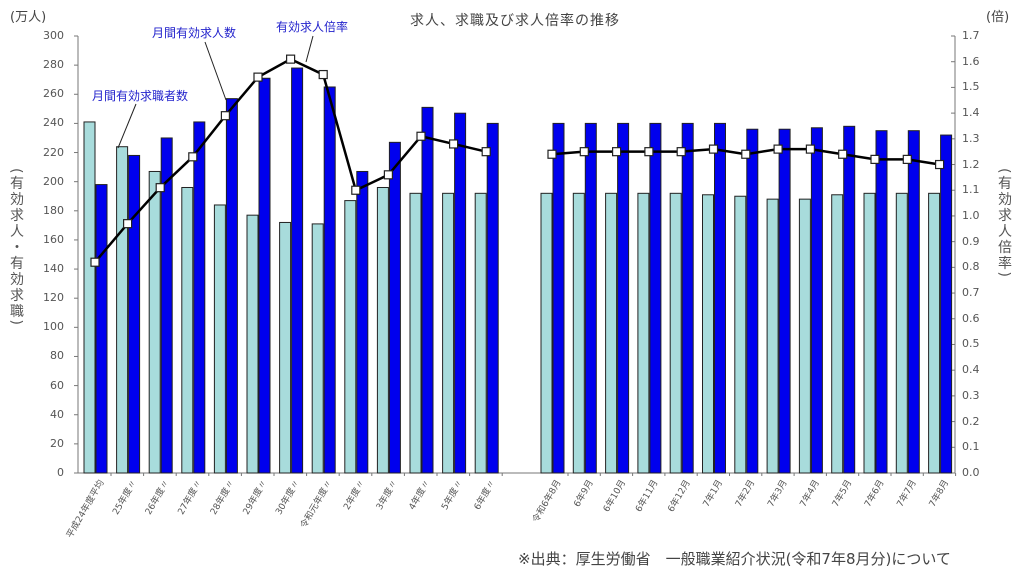 Image resolution: width=1024 pixels, height=576 pixels. What do you see at coordinates (57, 443) in the screenshot?
I see `left-tick-label: 20` at bounding box center [57, 443].